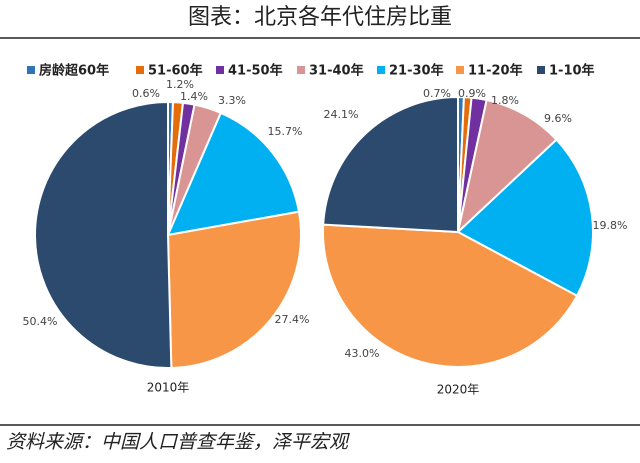  Describe the element at coordinates (146, 93) in the screenshot. I see `data-label: 0.6%` at that location.